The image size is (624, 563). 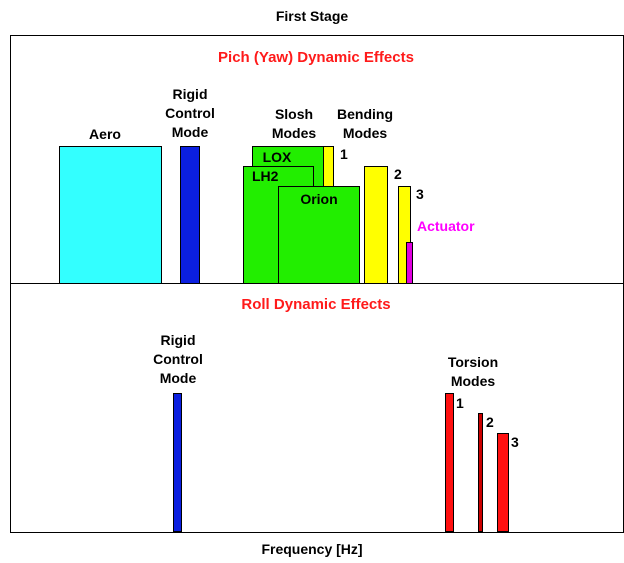 I want to click on actuator-label: Actuator, so click(x=446, y=226).